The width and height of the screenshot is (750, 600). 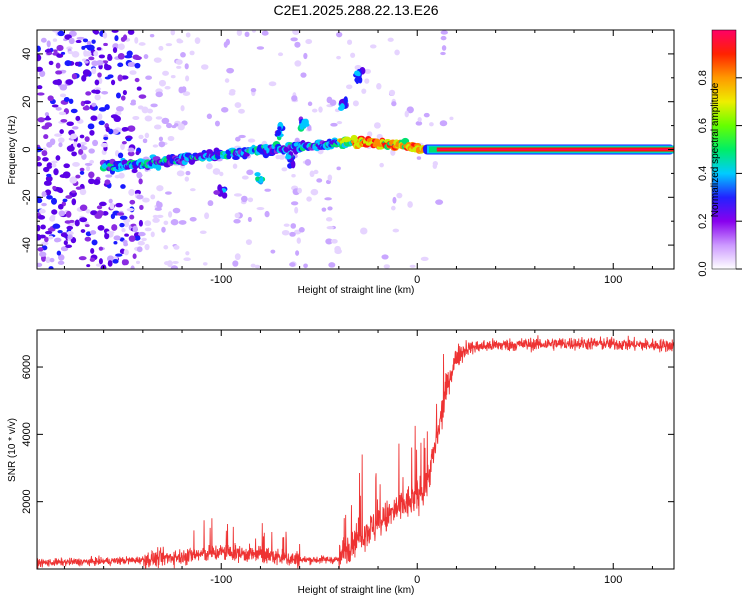 What do you see at coordinates (221, 580) in the screenshot?
I see `snr-x-tick-label: -100` at bounding box center [221, 580].